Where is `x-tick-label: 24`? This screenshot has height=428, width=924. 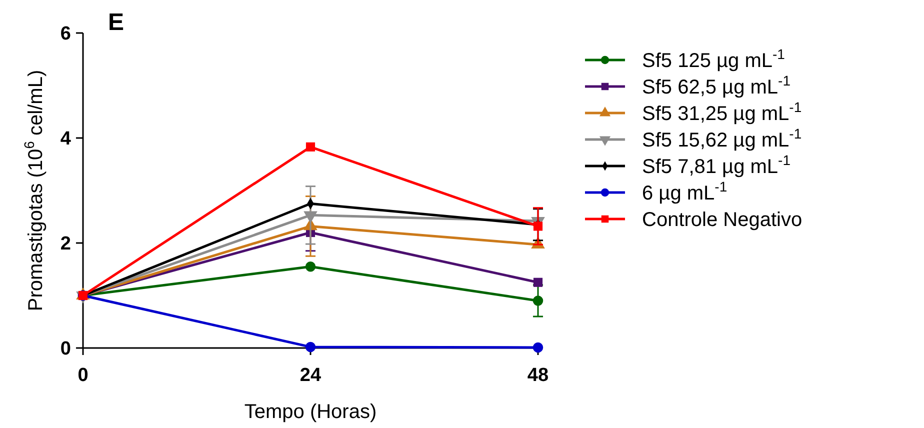 x-tick-label: 24 is located at coordinates (311, 375).